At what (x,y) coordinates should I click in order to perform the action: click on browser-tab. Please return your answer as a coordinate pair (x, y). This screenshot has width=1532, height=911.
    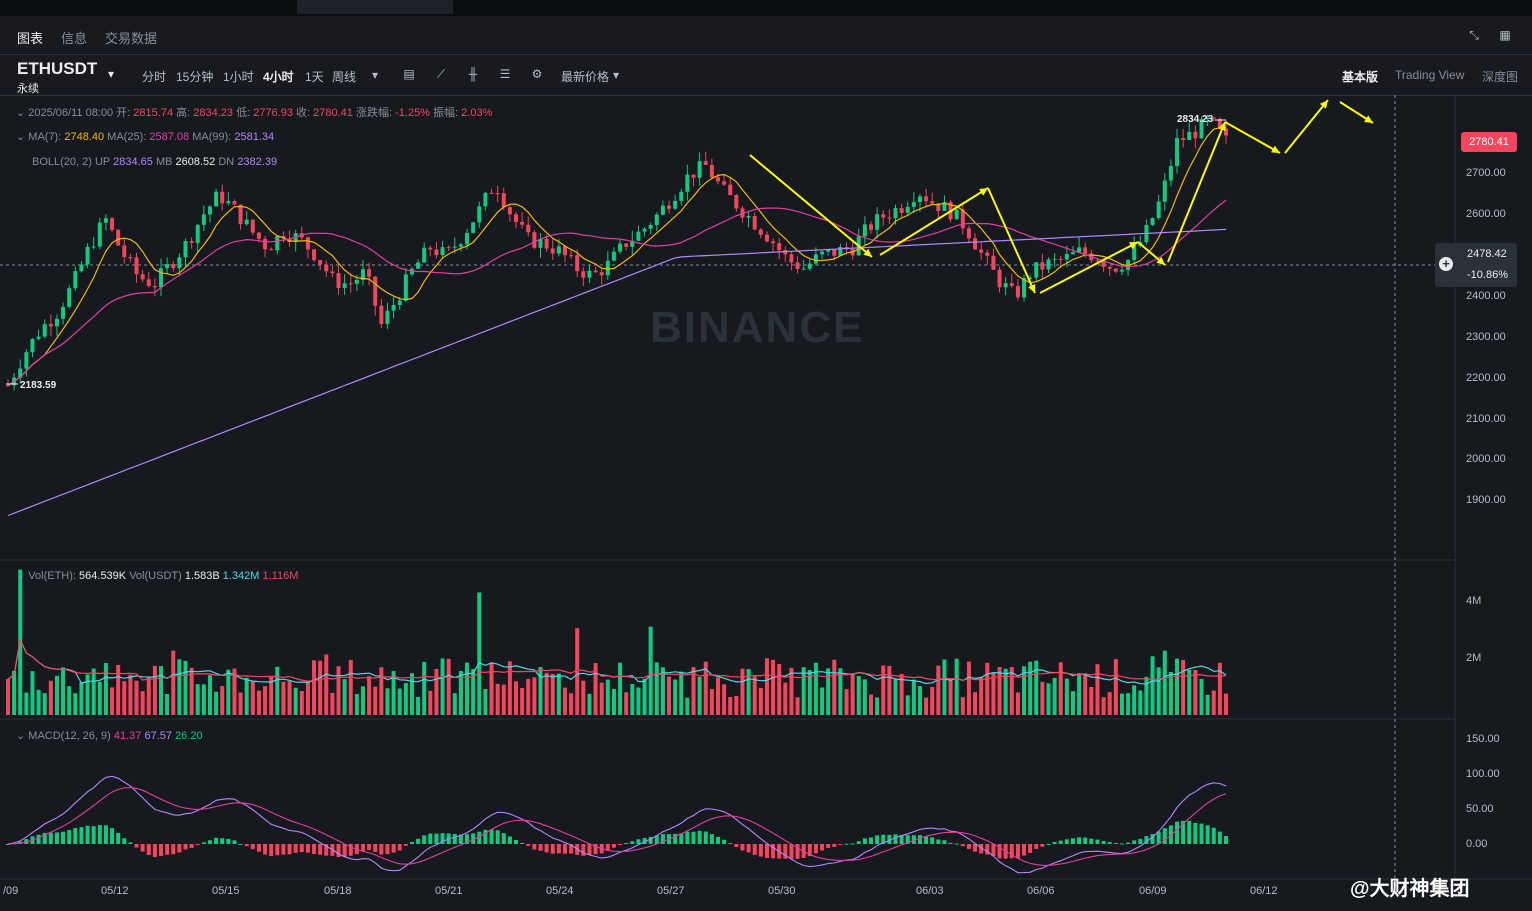
    Looking at the image, I should click on (375, 7).